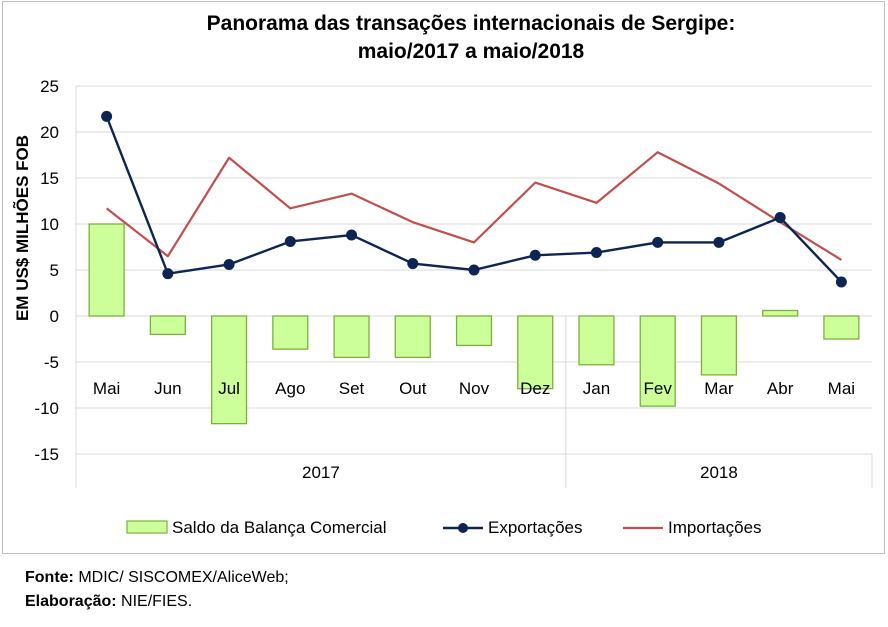  I want to click on prepared-text: NIE/FIES., so click(154, 601).